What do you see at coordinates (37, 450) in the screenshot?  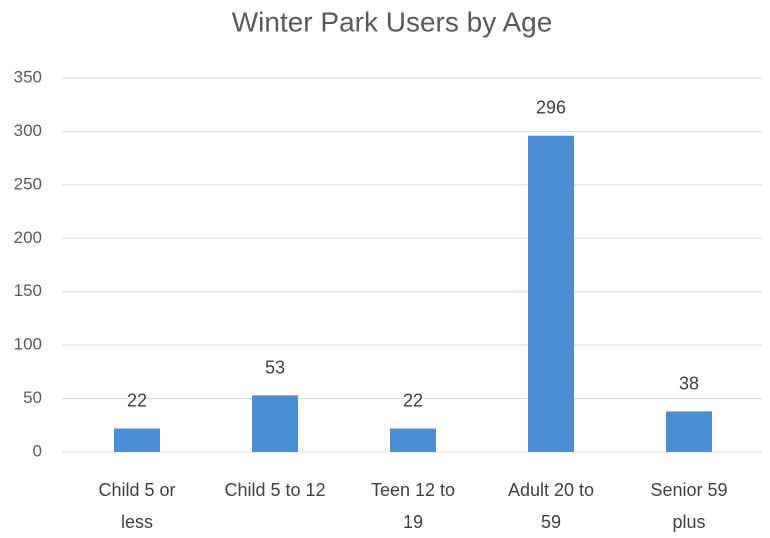 I see `y-tick-label: 0` at bounding box center [37, 450].